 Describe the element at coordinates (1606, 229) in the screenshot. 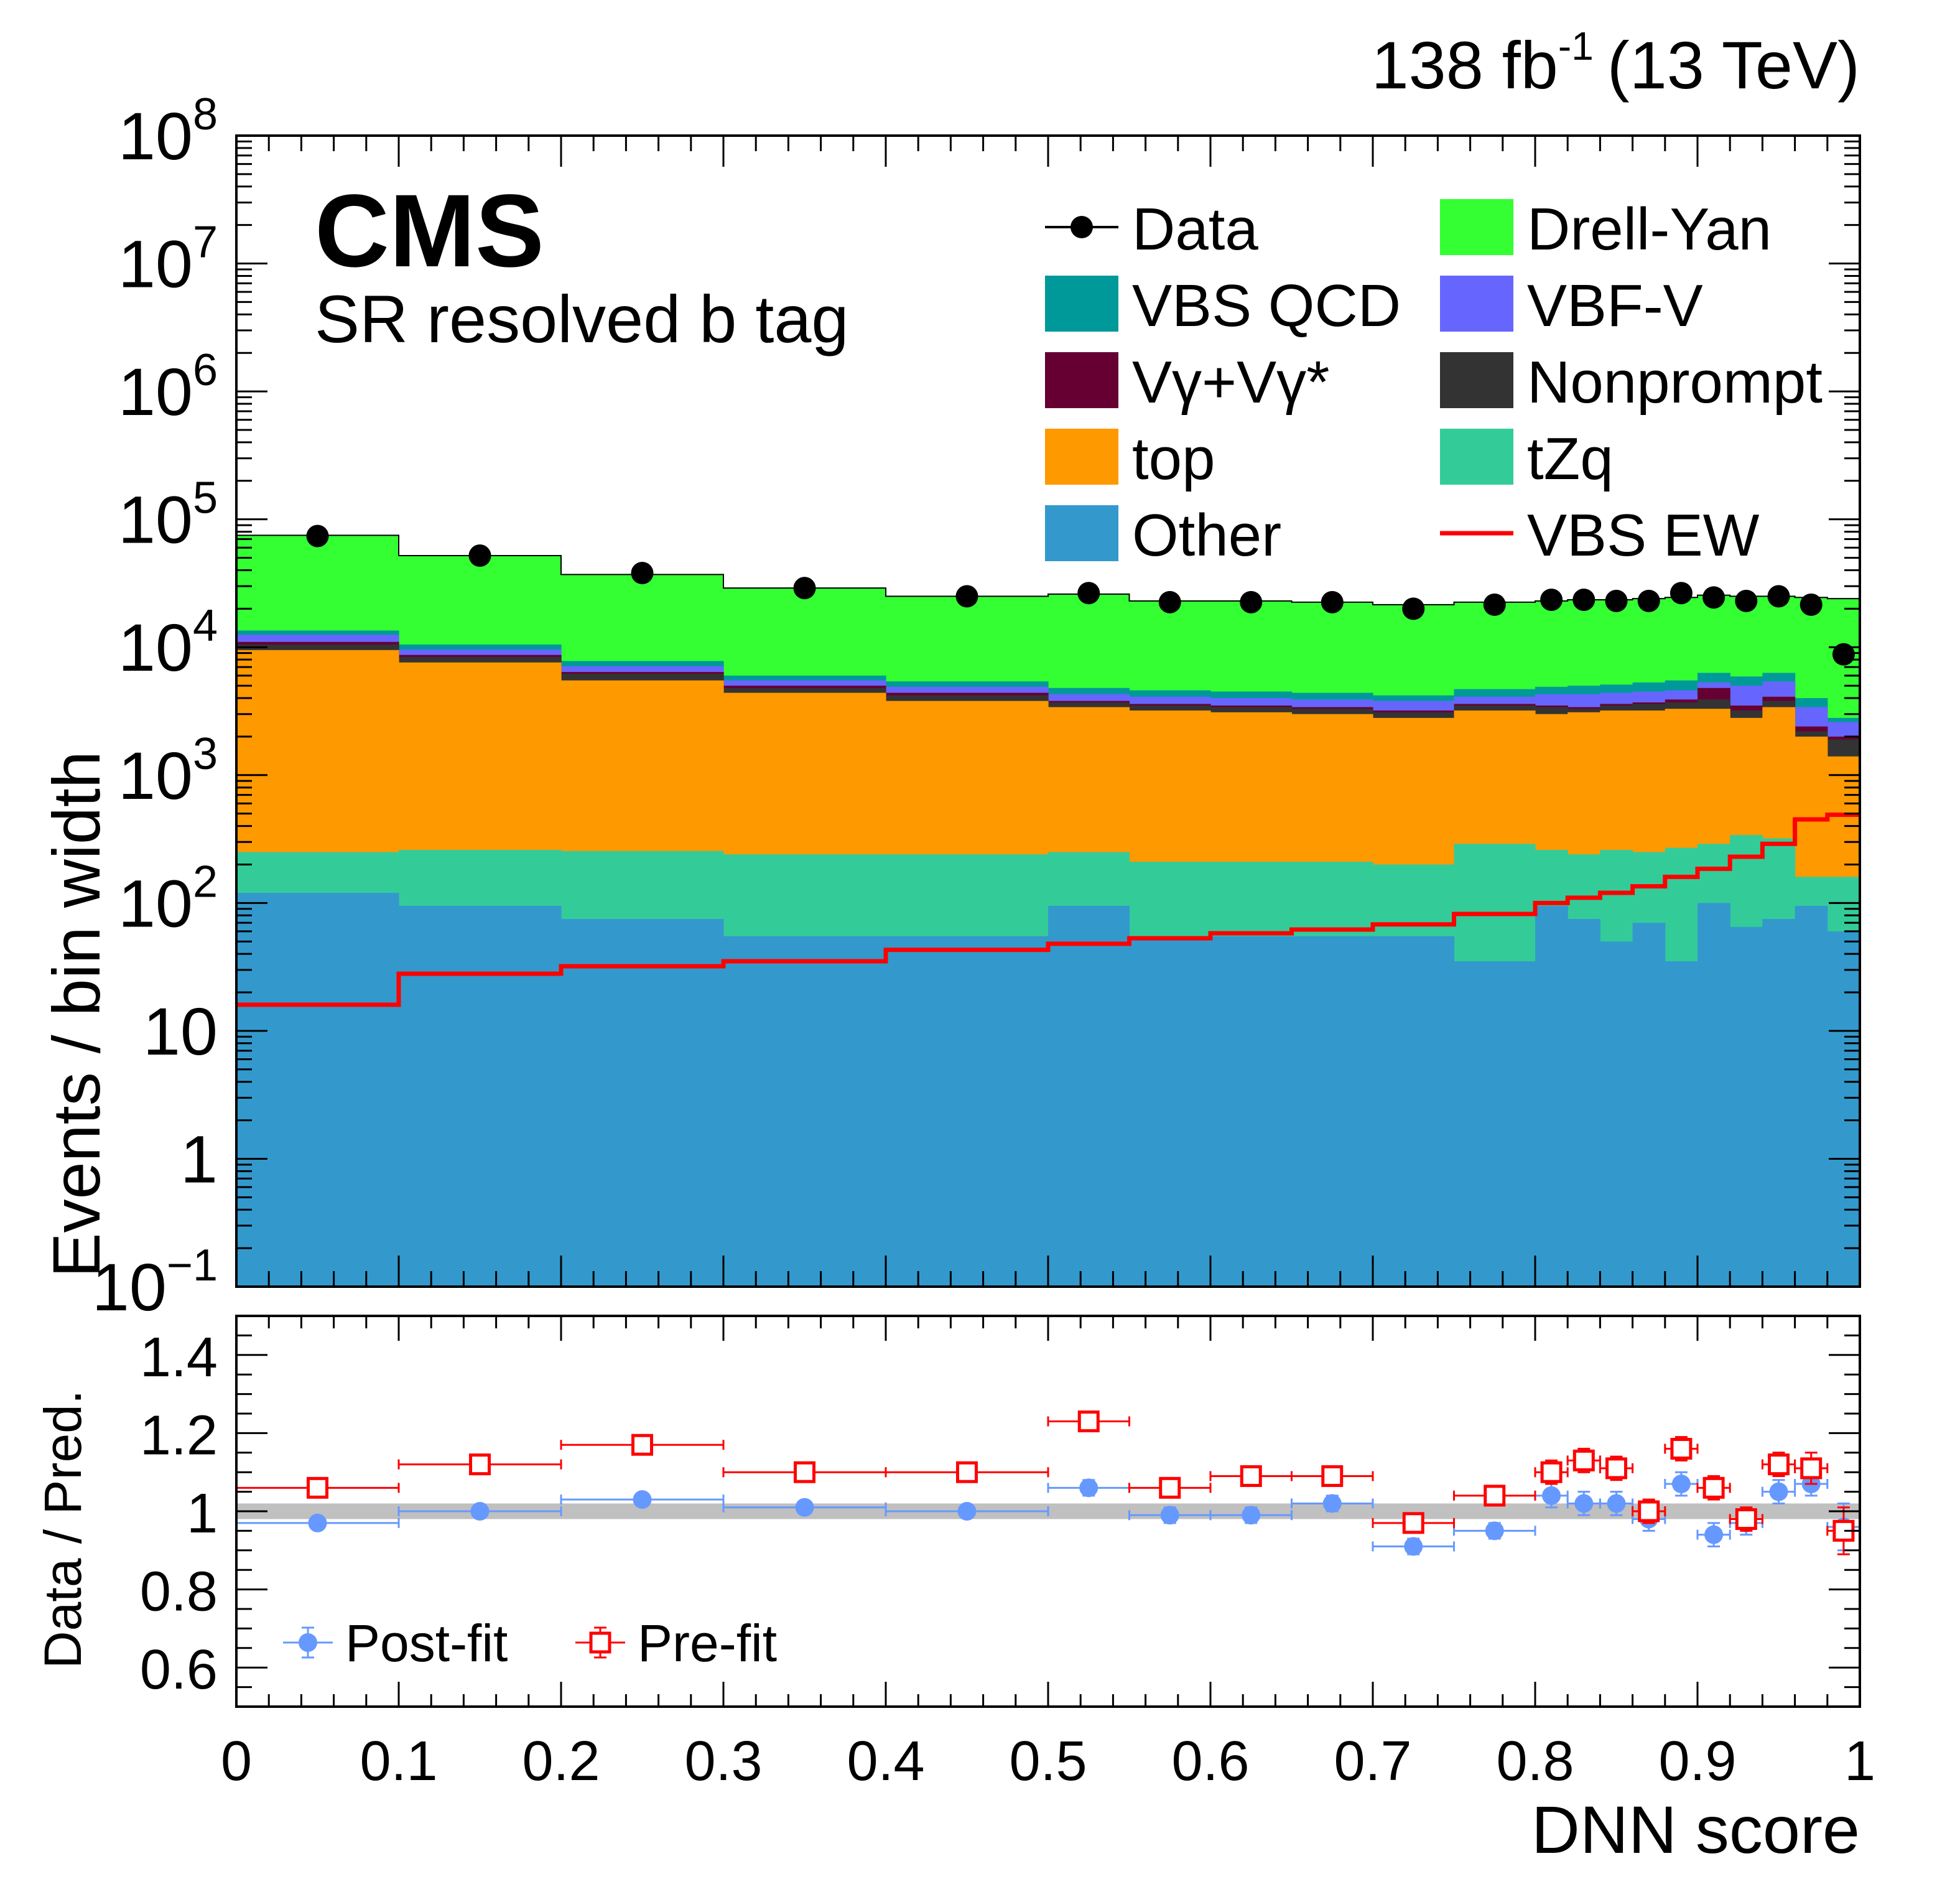

I see `legend-item-drellyan: Drell-Yan` at that location.